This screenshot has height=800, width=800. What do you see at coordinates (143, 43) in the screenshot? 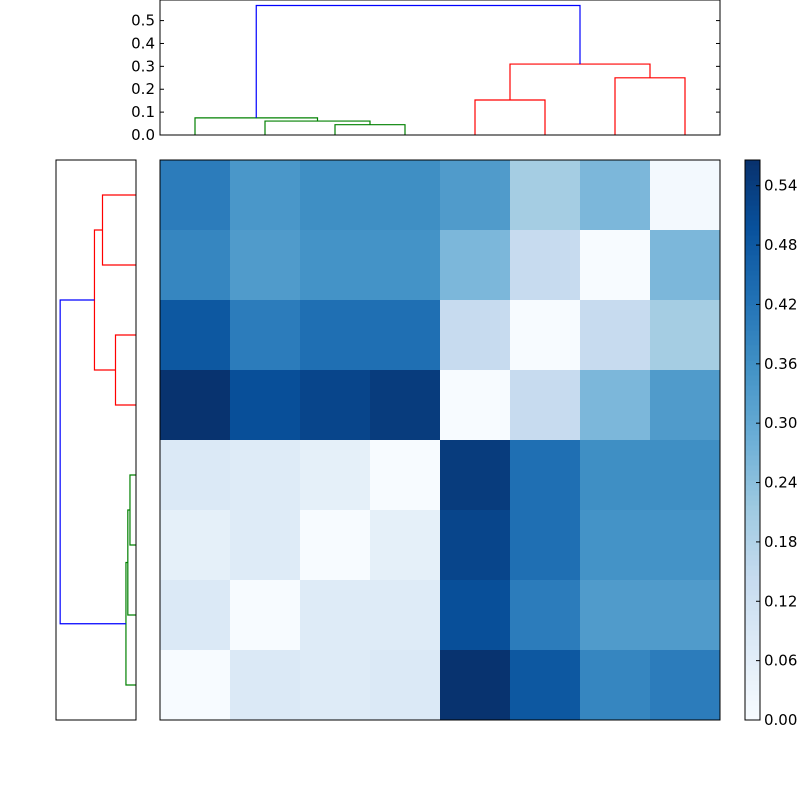
I see `top-dendrogram-ytick-label: 0.4` at bounding box center [143, 43].